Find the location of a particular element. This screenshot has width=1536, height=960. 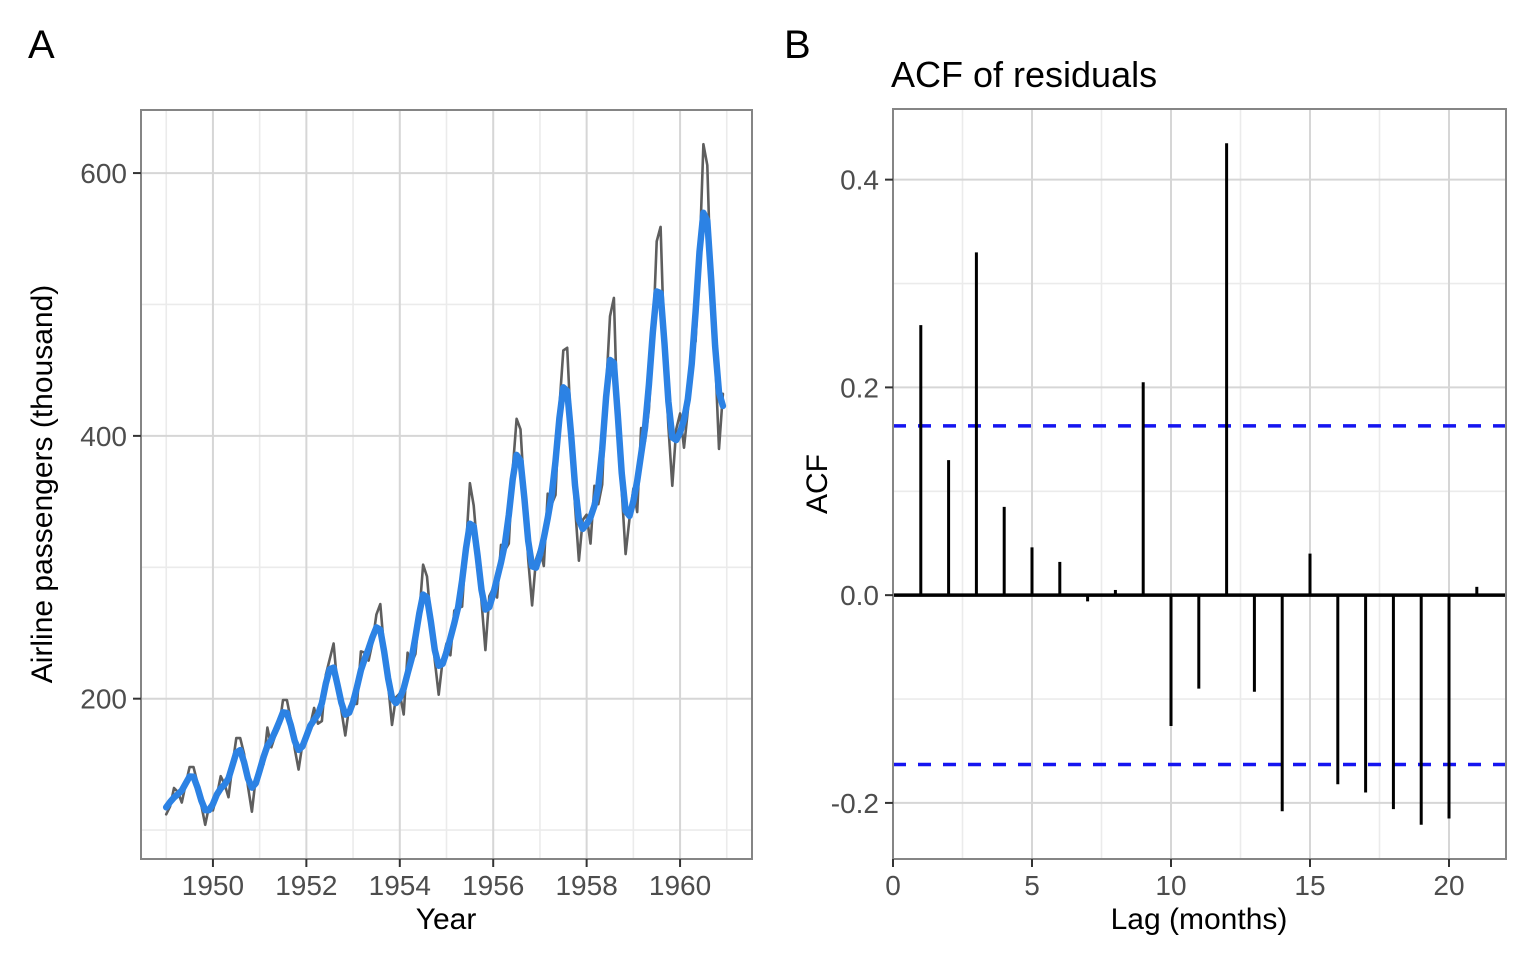

x-tick-label: 15 is located at coordinates (1309, 885).